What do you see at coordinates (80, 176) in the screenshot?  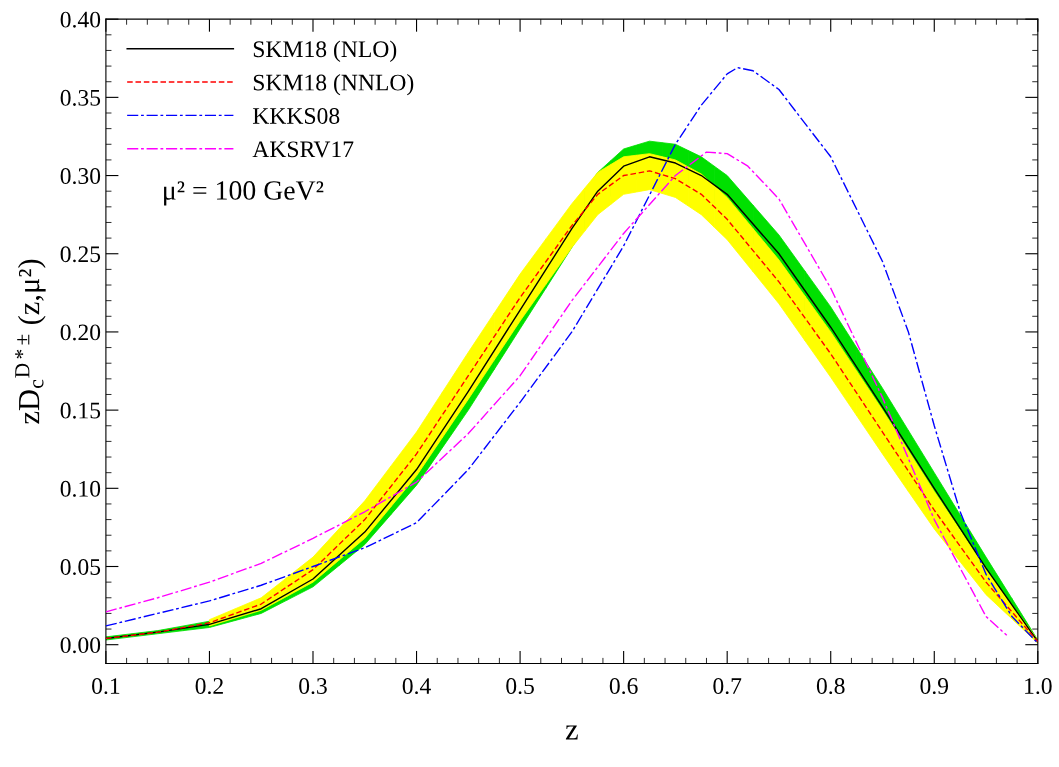 I see `y-tick-label: 0.30` at bounding box center [80, 176].